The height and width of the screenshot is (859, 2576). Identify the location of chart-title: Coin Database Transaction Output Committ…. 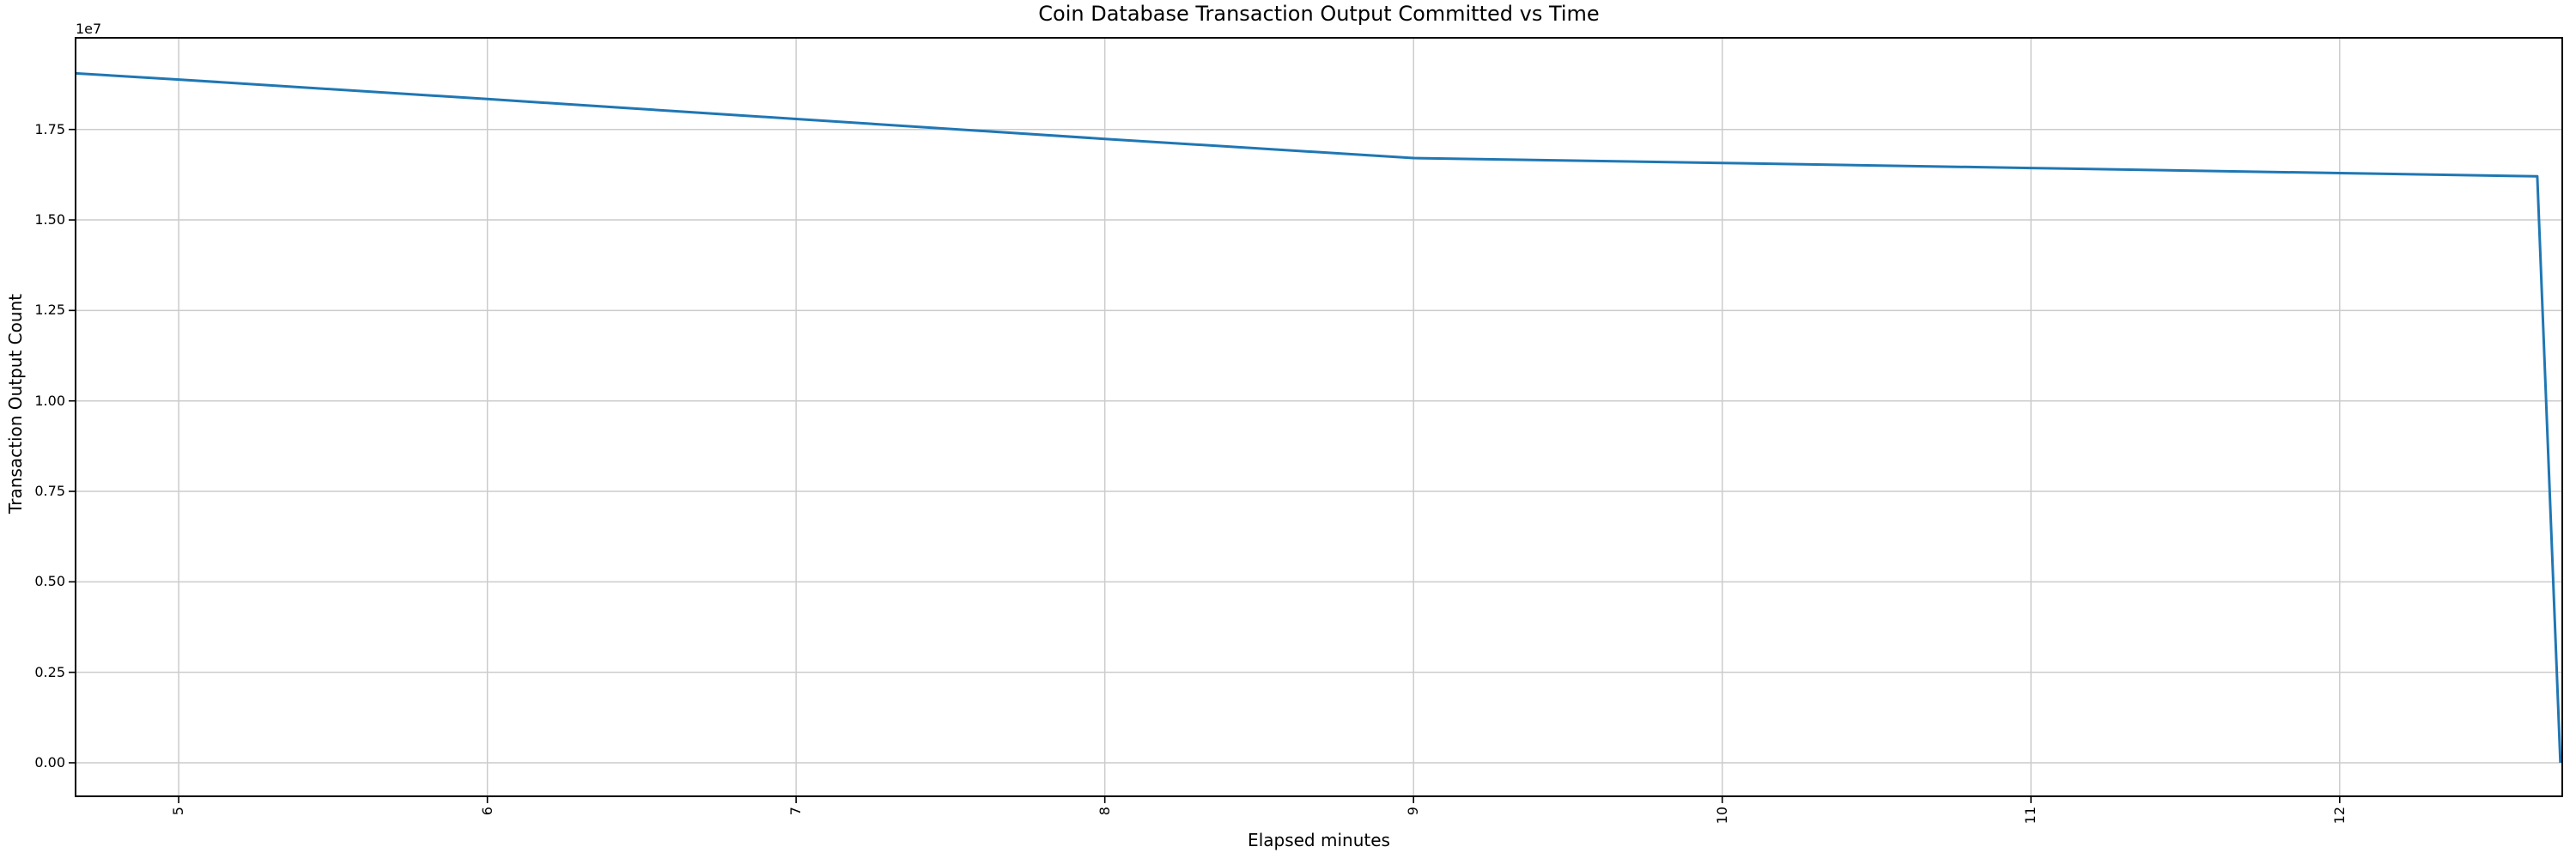
(1319, 14).